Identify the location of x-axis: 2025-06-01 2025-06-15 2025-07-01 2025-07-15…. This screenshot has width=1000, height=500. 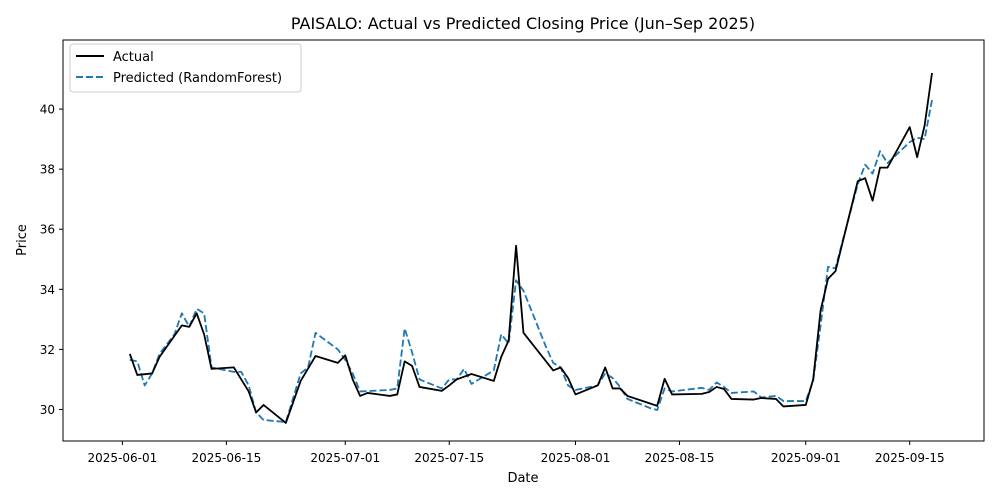
(516, 453).